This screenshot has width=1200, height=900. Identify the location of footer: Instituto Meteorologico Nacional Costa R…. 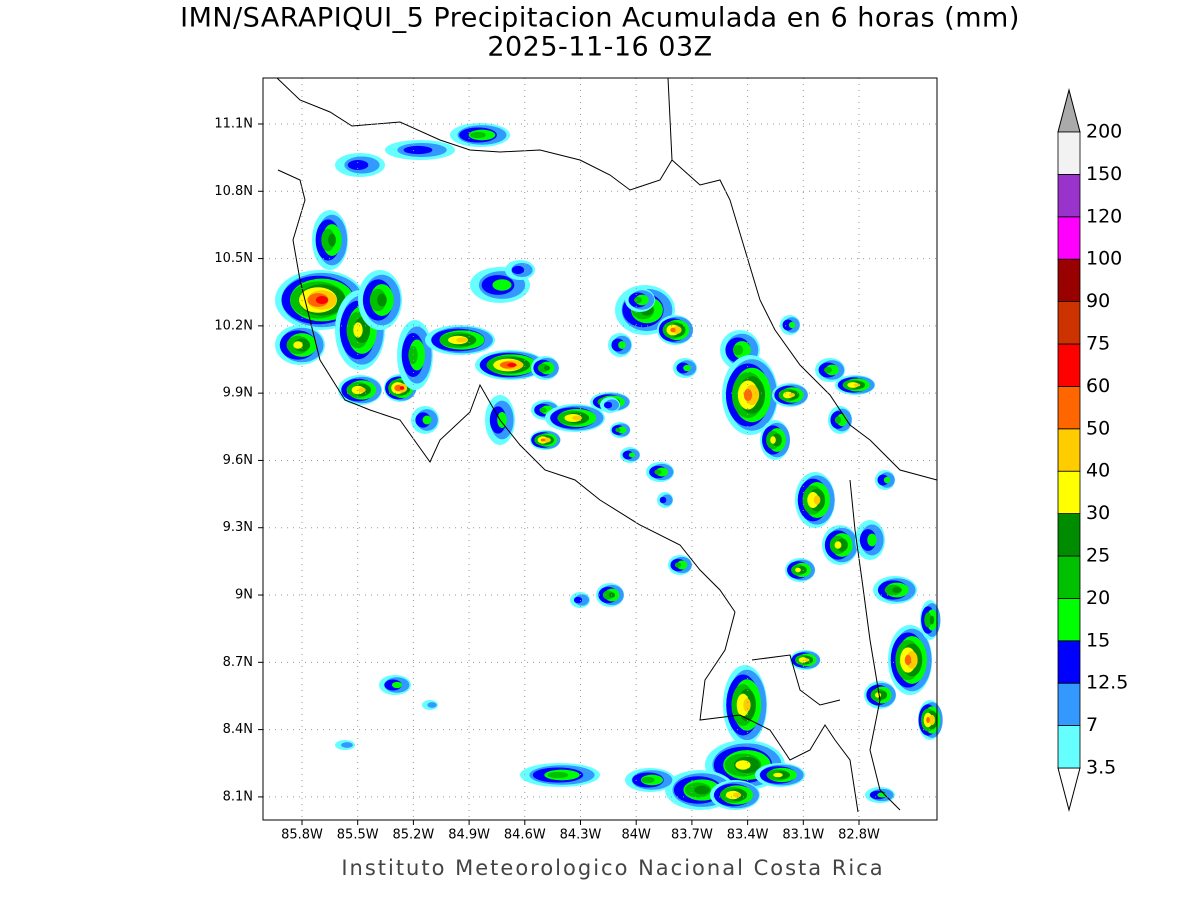
(612, 868).